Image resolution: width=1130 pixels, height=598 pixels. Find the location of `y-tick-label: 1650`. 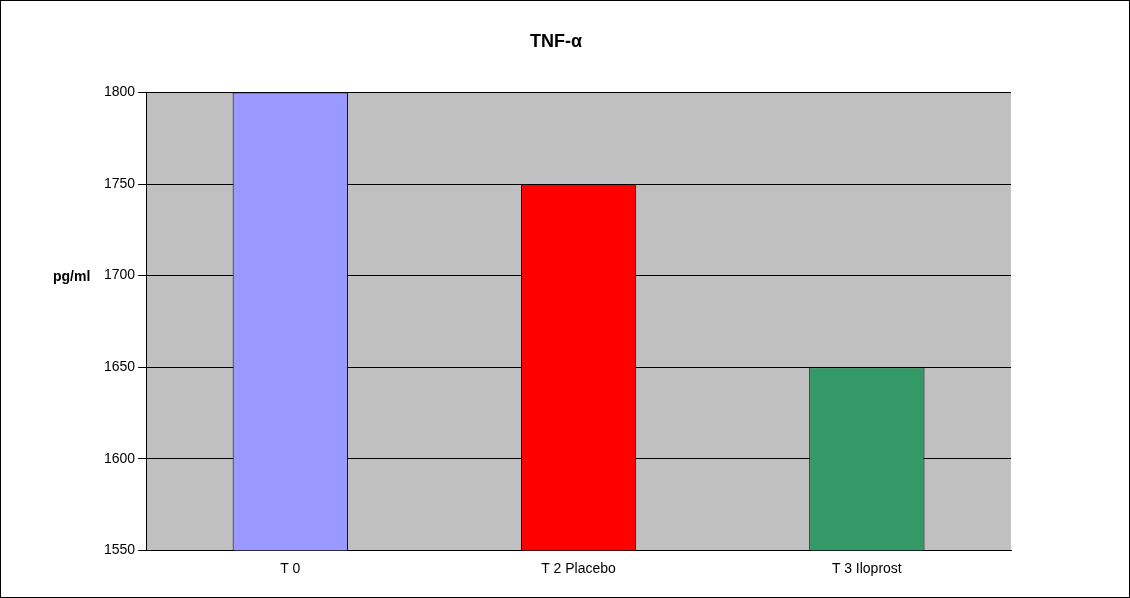

y-tick-label: 1650 is located at coordinates (119, 366).